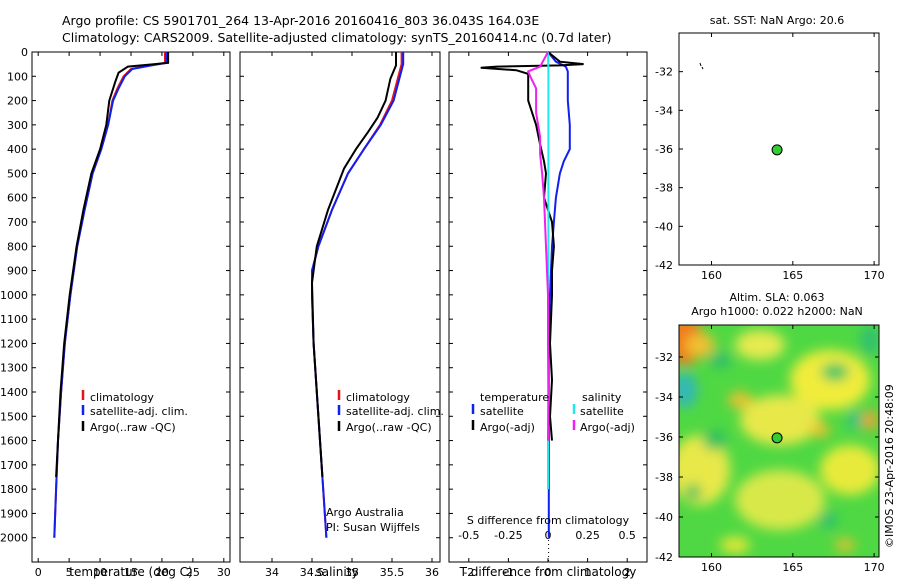 The image size is (900, 580). I want to click on y-tick-label: 1000, so click(14, 295).